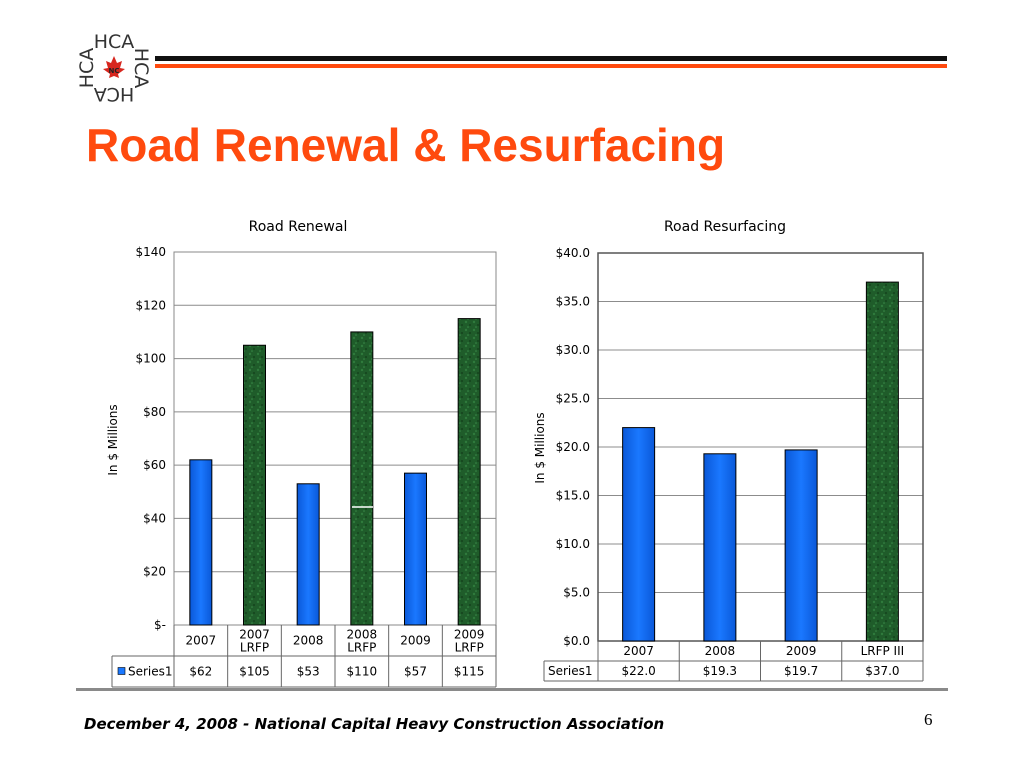 This screenshot has height=768, width=1024. What do you see at coordinates (720, 671) in the screenshot?
I see `data-table-value: $19.3` at bounding box center [720, 671].